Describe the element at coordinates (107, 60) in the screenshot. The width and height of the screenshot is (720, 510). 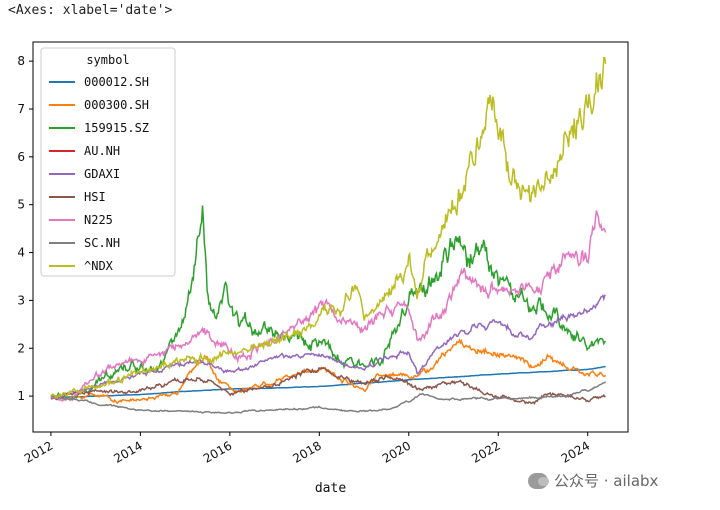
I see `legend-title: symbol` at that location.